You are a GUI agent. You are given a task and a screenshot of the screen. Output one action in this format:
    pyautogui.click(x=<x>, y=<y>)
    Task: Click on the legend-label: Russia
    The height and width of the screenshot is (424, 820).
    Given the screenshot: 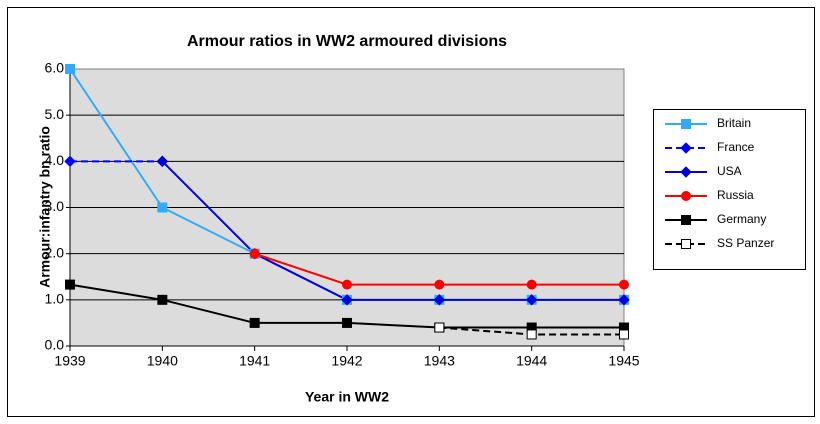 What is the action you would take?
    pyautogui.click(x=735, y=195)
    